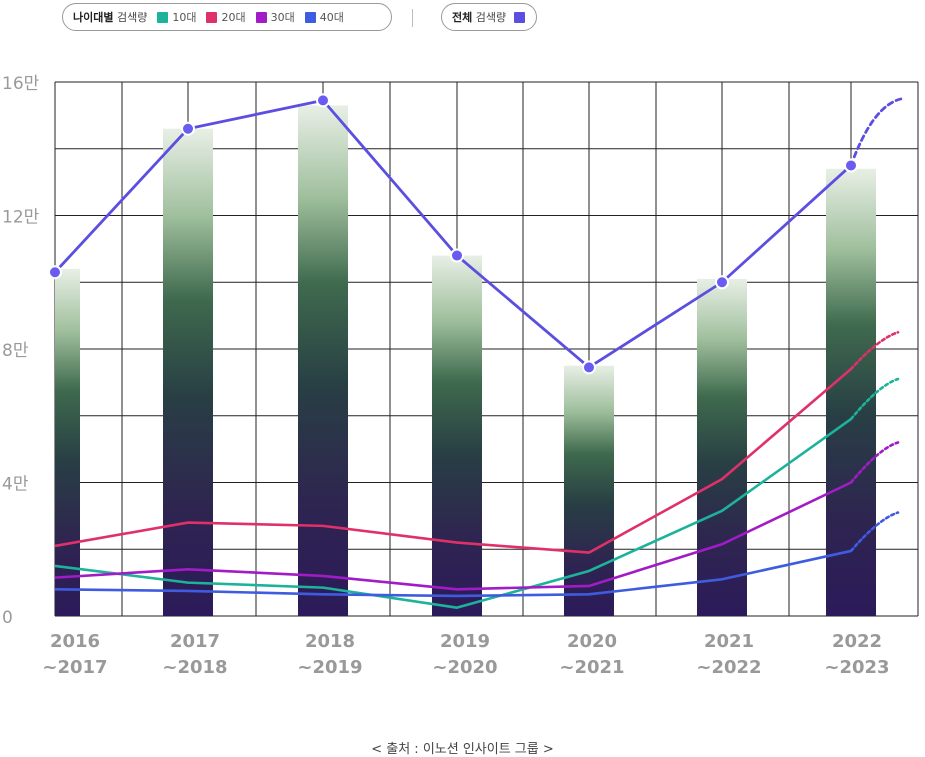 The width and height of the screenshot is (925, 757). What do you see at coordinates (462, 749) in the screenshot?
I see `source-note: < 출처 : 이노션 인사이트 그룹 >` at bounding box center [462, 749].